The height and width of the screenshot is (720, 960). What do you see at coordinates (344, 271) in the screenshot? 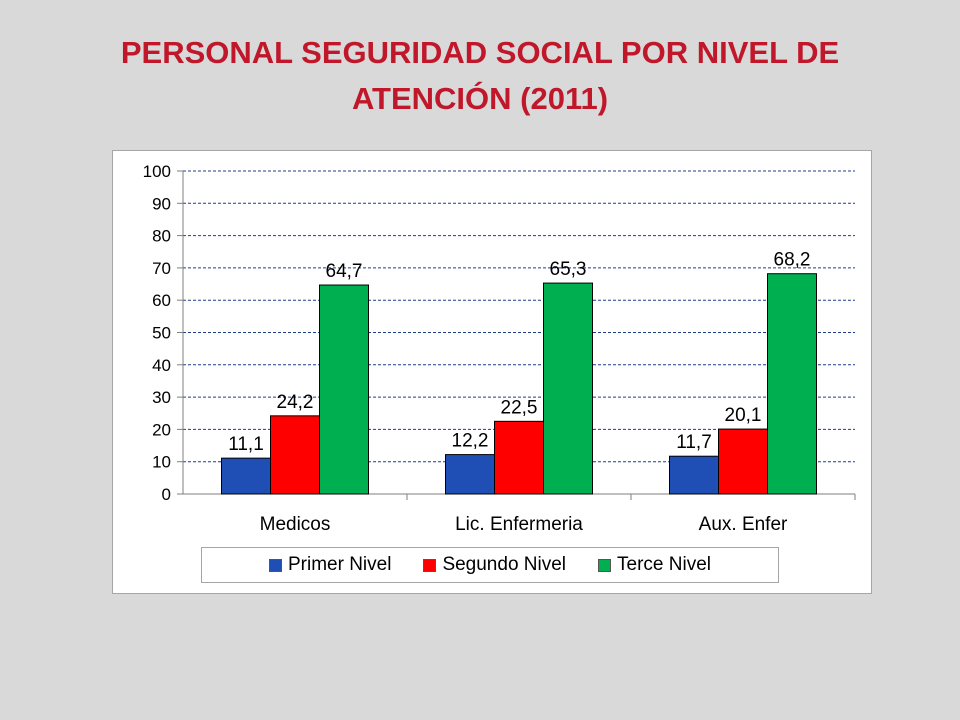
I see `data-label: 64,7` at bounding box center [344, 271].